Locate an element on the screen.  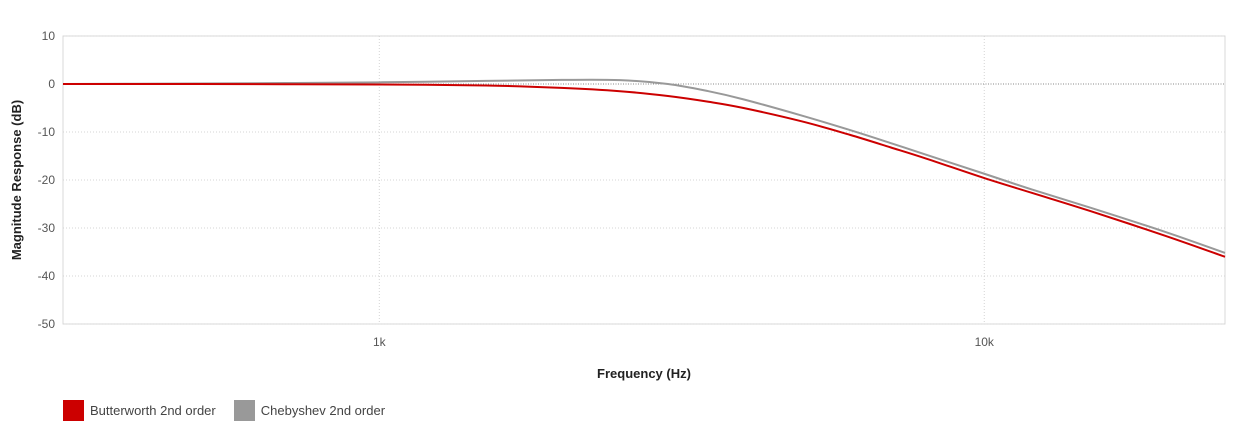
y-tick-label: 10 is located at coordinates (49, 36).